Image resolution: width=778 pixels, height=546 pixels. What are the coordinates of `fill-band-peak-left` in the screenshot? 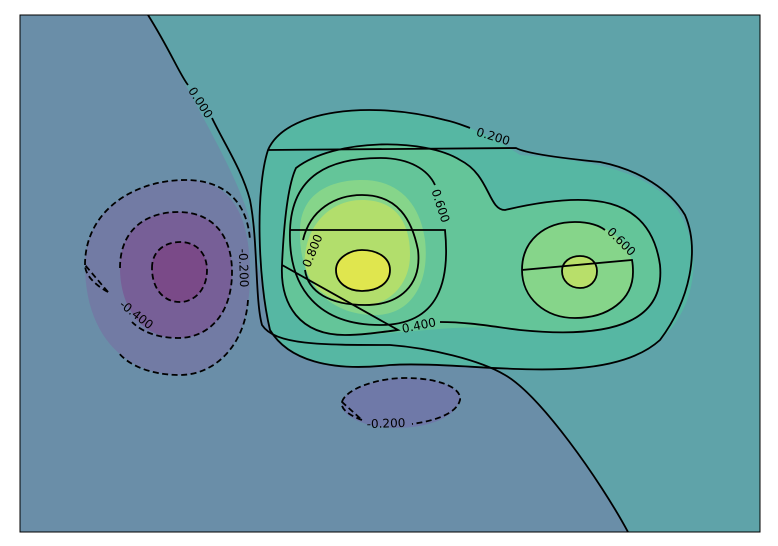 It's located at (363, 270).